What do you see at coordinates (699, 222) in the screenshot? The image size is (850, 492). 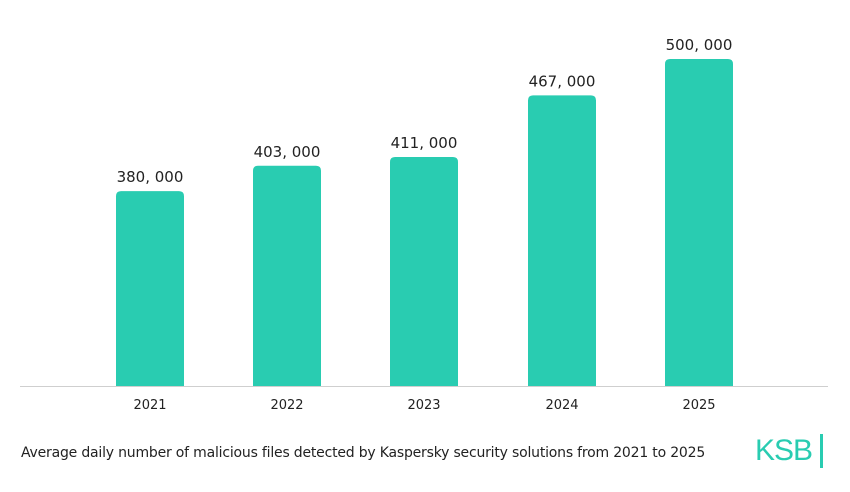 I see `bar-2025` at bounding box center [699, 222].